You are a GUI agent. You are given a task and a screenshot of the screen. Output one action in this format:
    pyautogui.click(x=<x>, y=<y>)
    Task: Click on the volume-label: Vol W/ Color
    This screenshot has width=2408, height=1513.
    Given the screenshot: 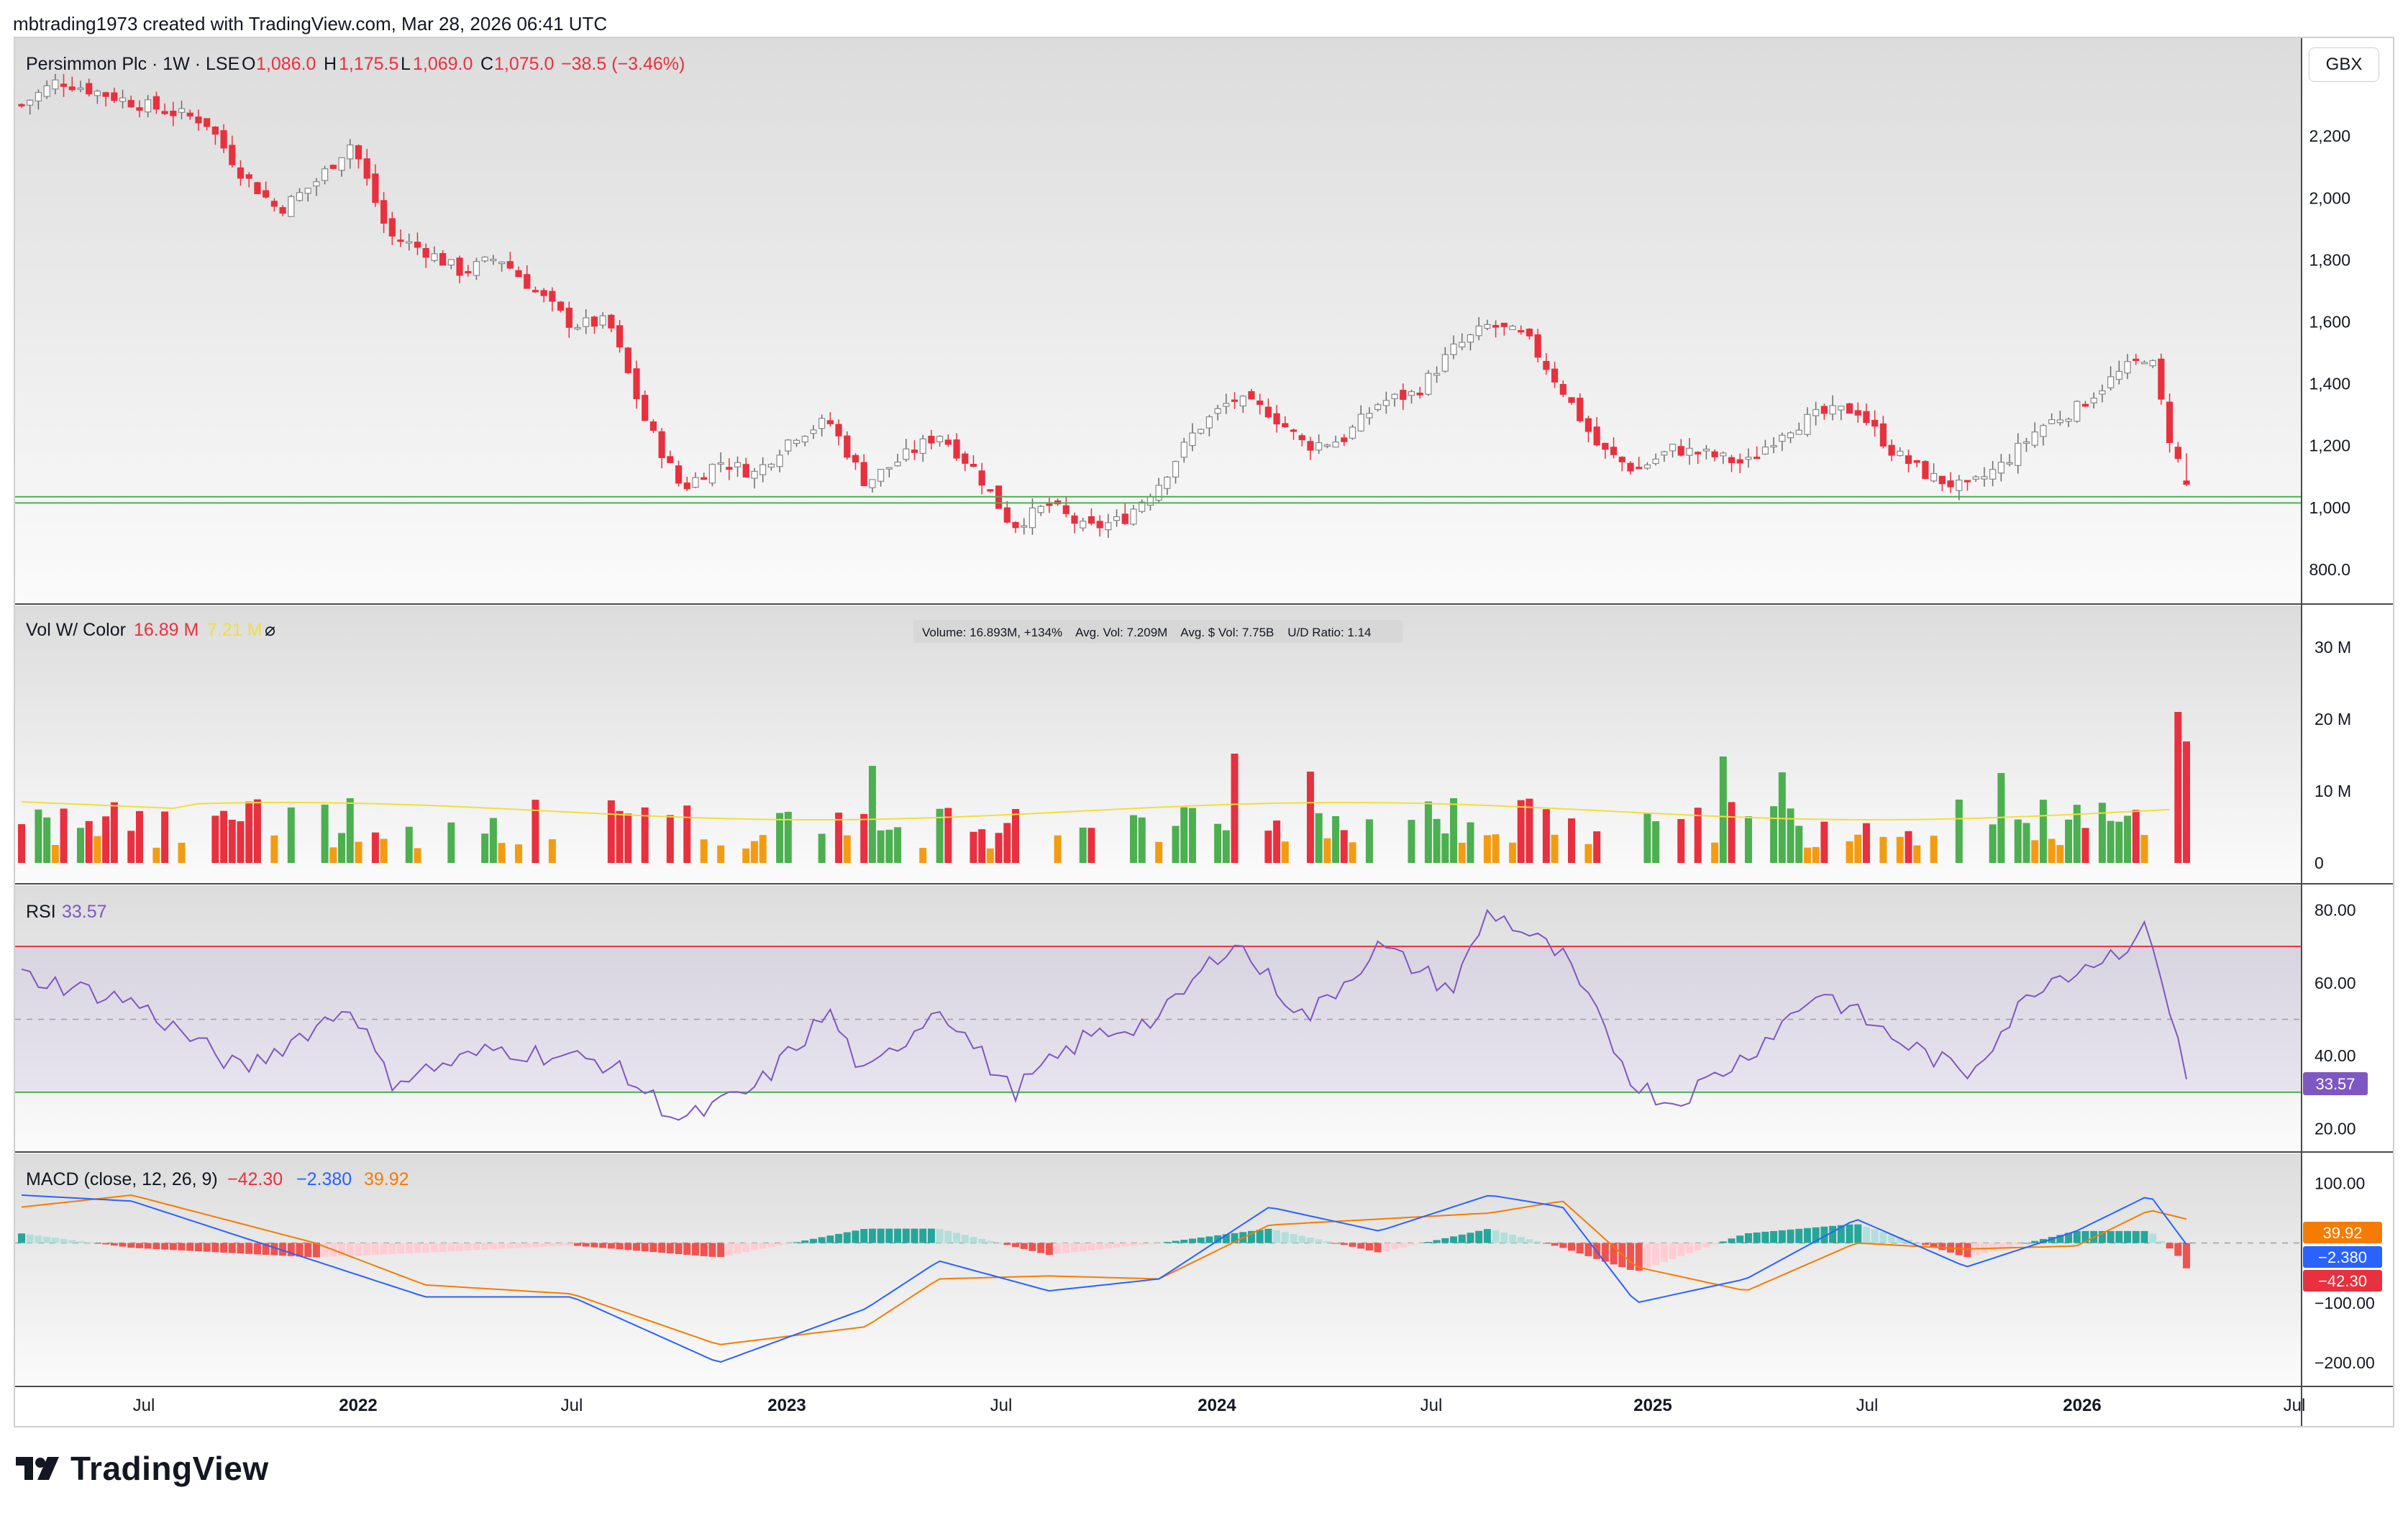 What is the action you would take?
    pyautogui.click(x=76, y=630)
    